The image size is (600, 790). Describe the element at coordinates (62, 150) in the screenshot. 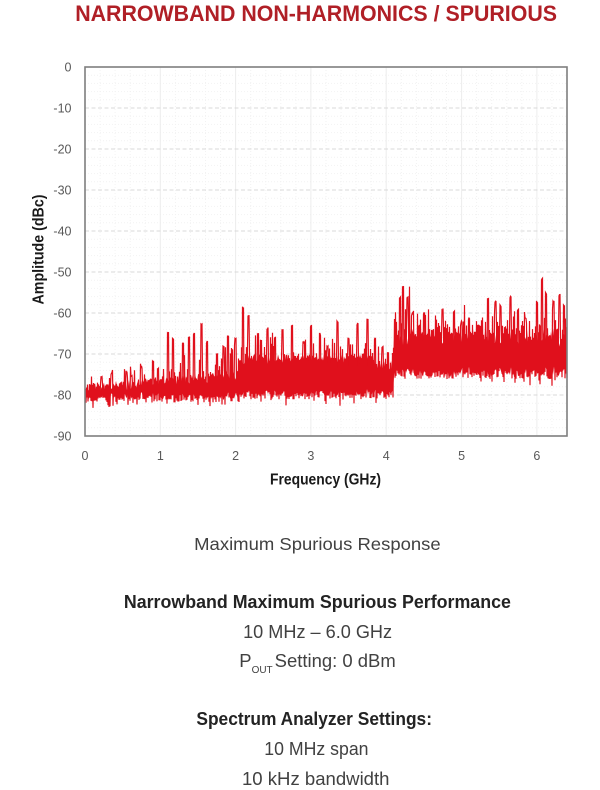

I see `svg-text: -20` at that location.